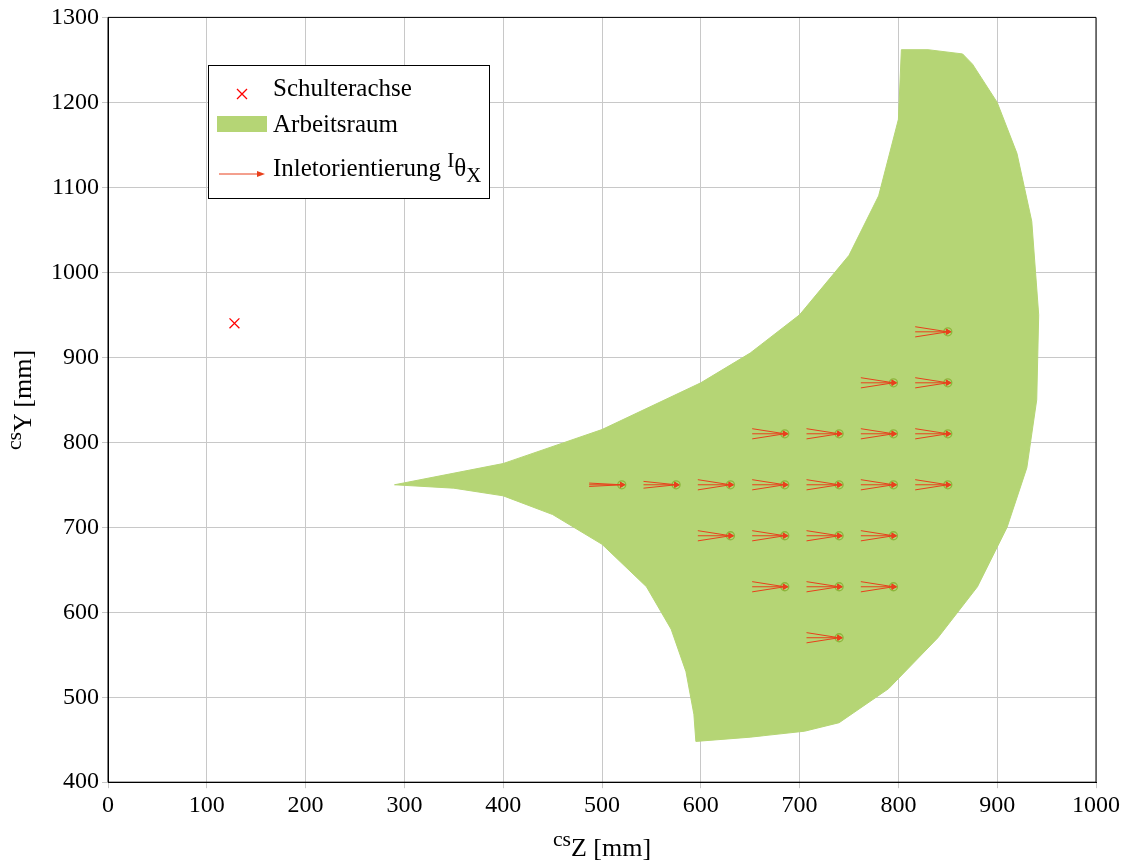 The height and width of the screenshot is (863, 1126). What do you see at coordinates (75, 15) in the screenshot?
I see `y-tick-label: 1300` at bounding box center [75, 15].